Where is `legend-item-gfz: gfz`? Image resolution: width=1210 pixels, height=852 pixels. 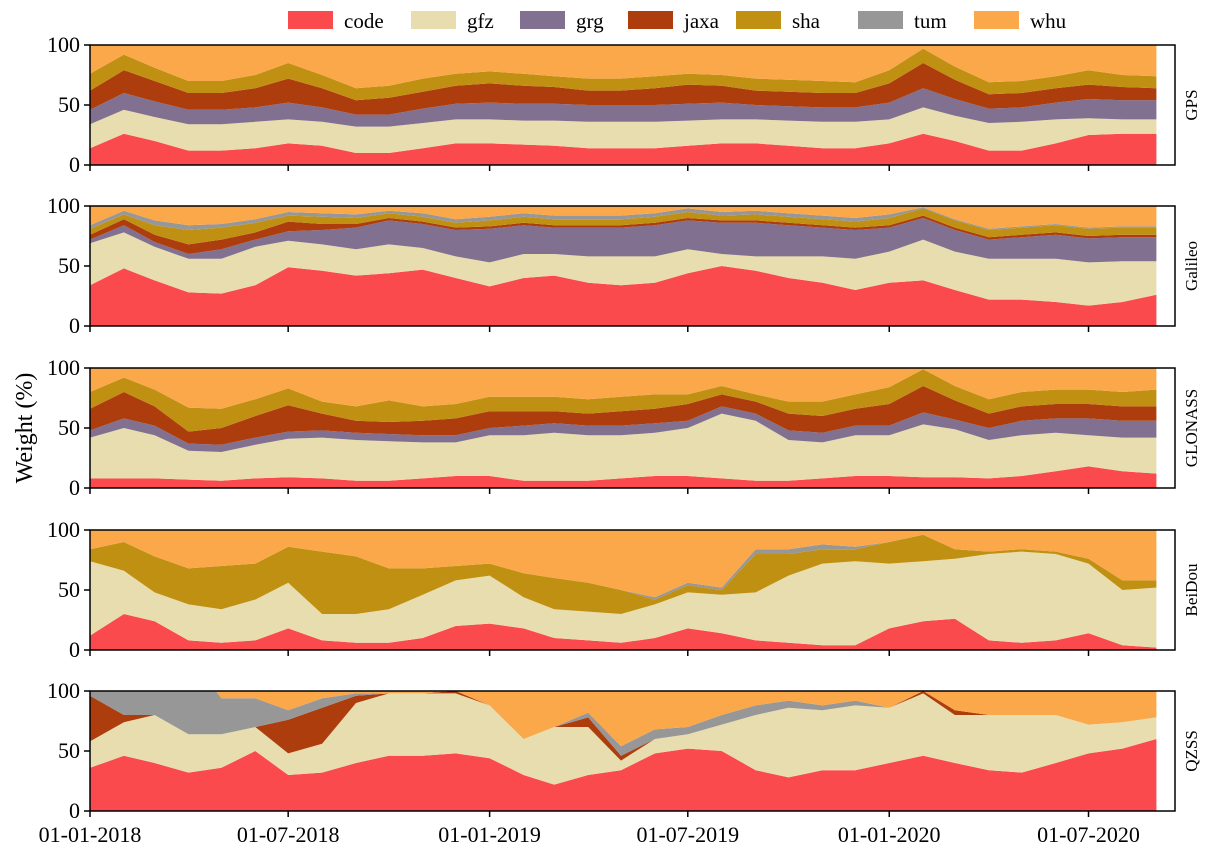 legend-item-gfz: gfz is located at coordinates (452, 21).